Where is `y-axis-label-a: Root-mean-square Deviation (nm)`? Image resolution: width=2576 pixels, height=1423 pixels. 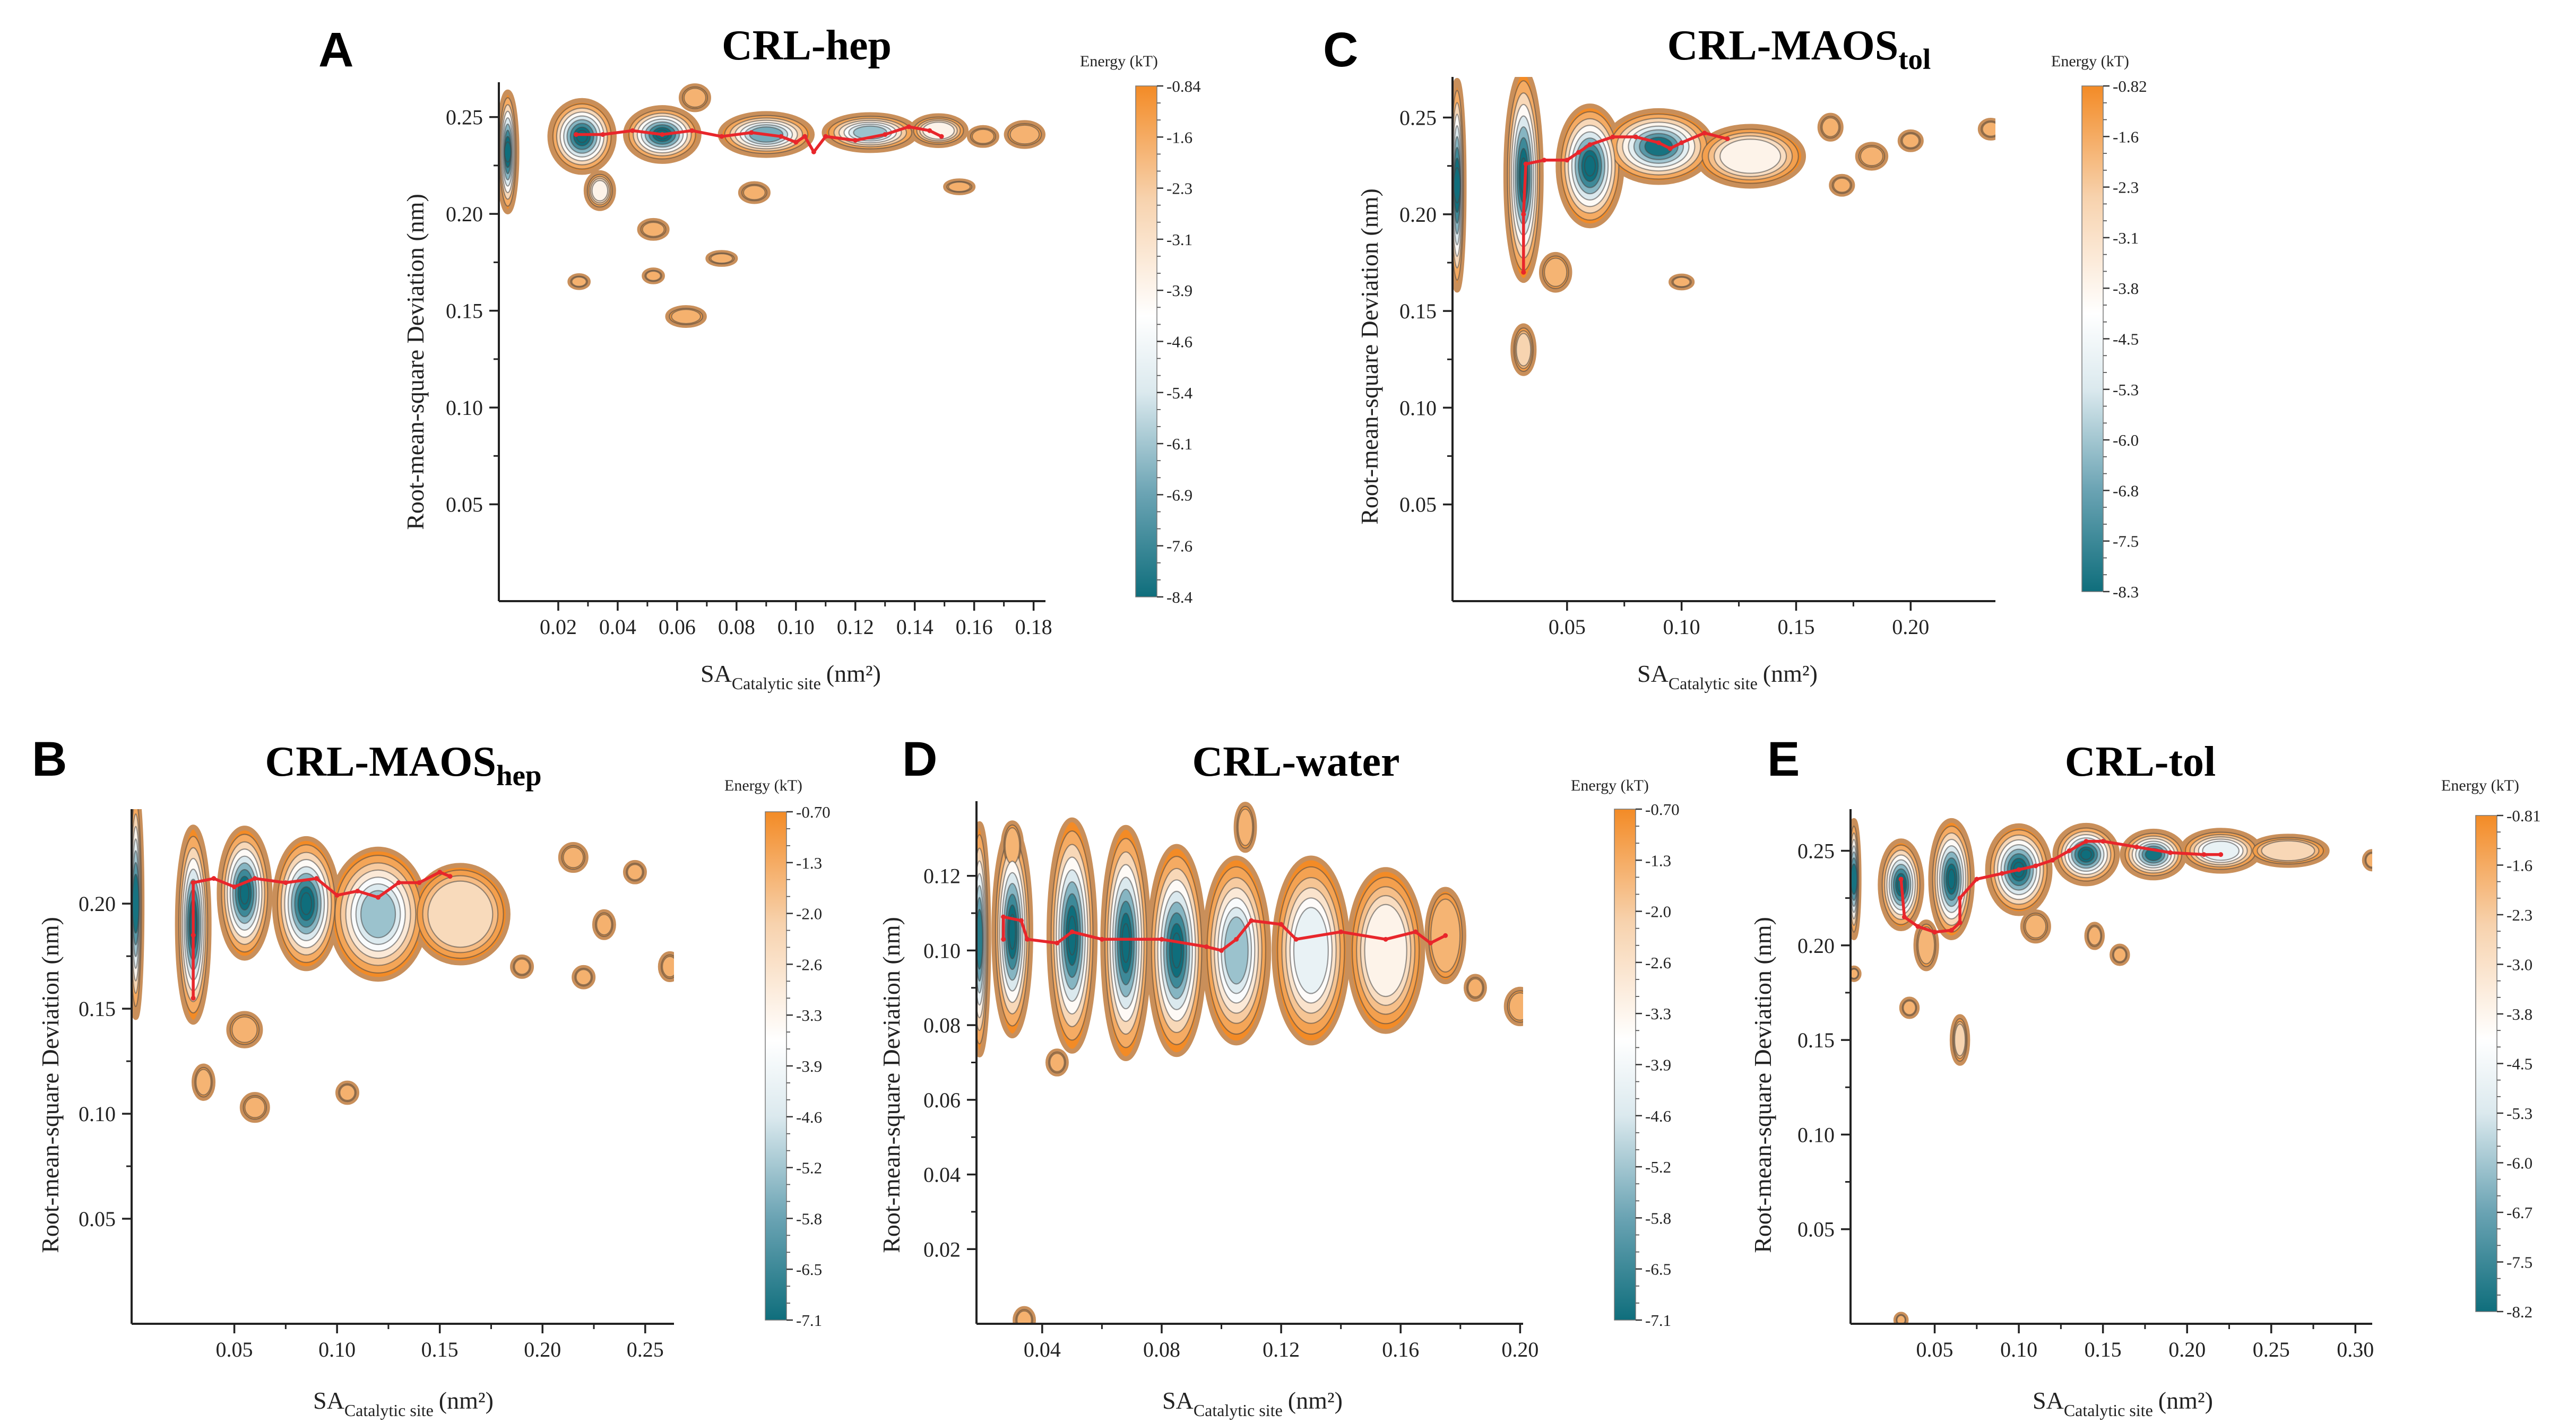
y-axis-label-a: Root-mean-square Deviation (nm) is located at coordinates (415, 362).